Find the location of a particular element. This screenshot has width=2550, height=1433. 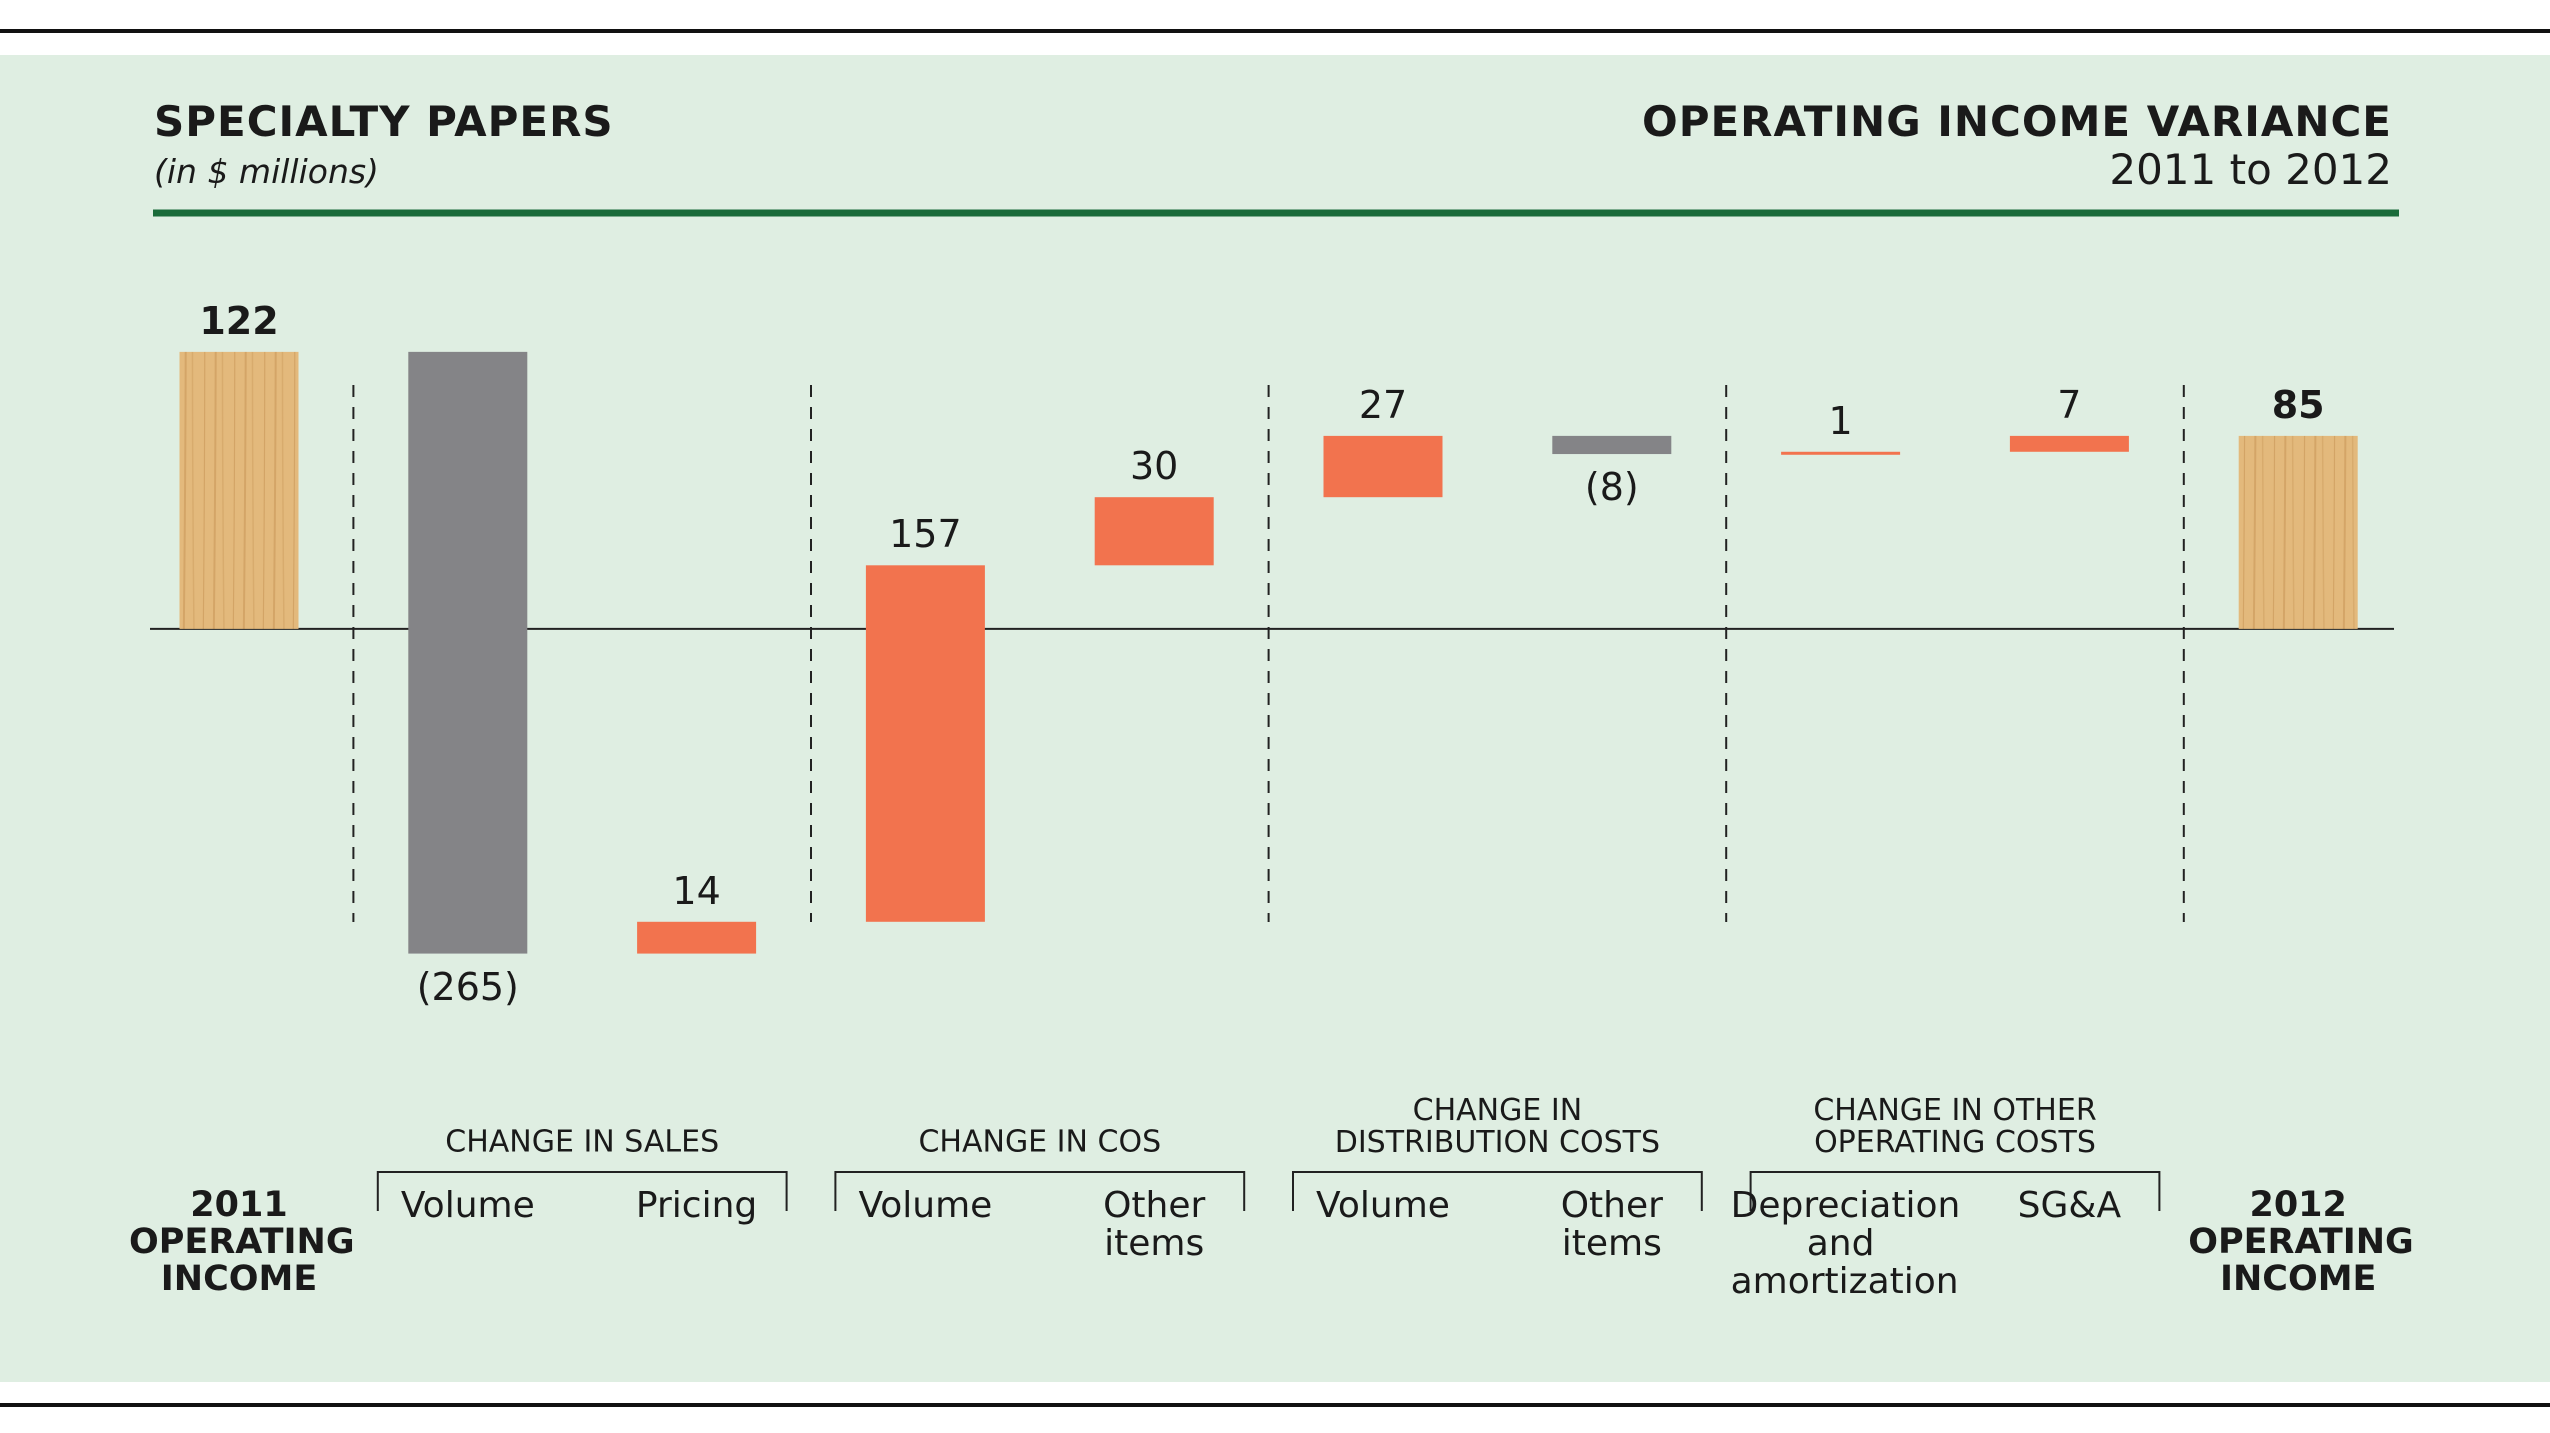

group-label: CHANGE IN SALES is located at coordinates (582, 1142).